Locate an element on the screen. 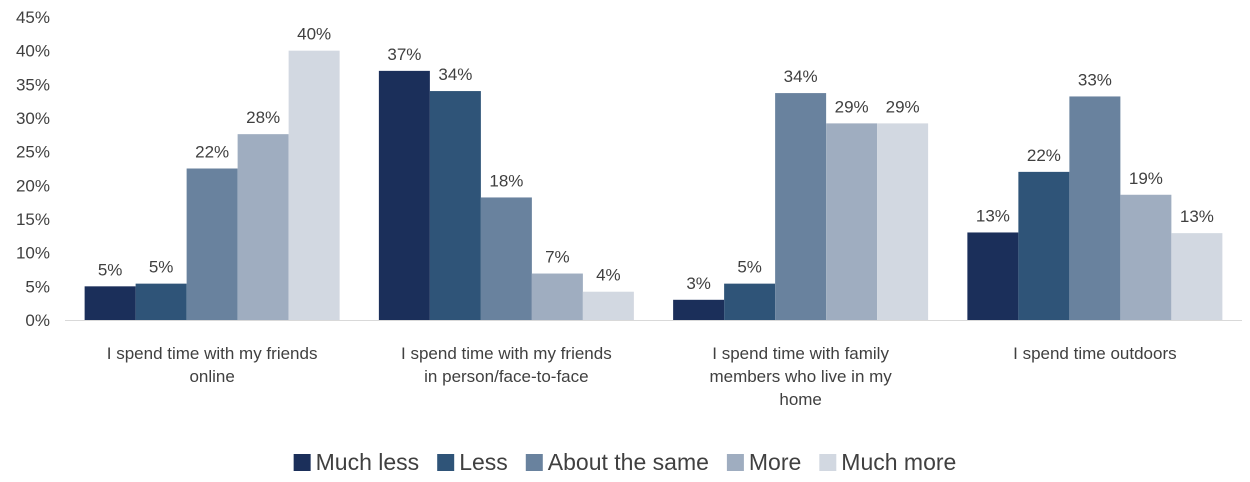  y-tick-label: 45% is located at coordinates (33, 17).